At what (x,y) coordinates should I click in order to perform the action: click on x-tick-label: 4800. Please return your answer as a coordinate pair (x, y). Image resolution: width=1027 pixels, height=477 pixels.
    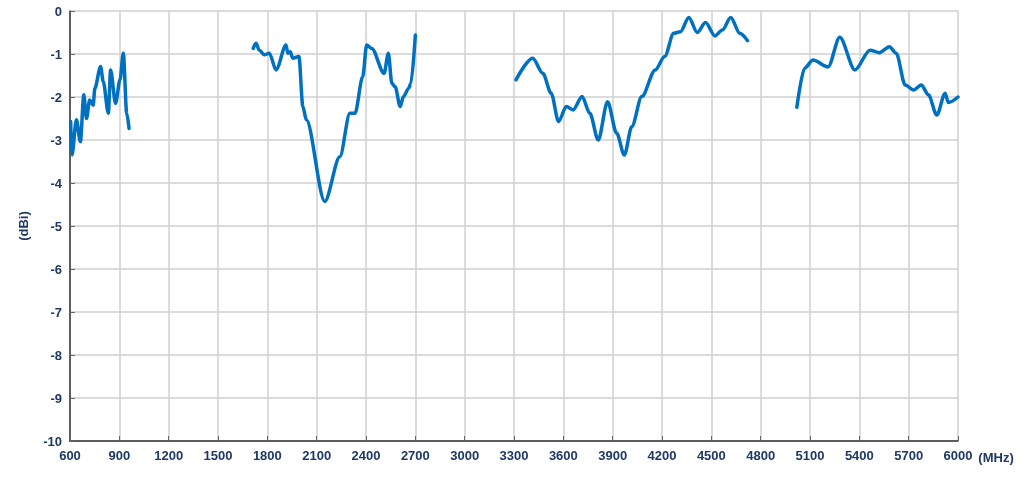
    Looking at the image, I should click on (761, 455).